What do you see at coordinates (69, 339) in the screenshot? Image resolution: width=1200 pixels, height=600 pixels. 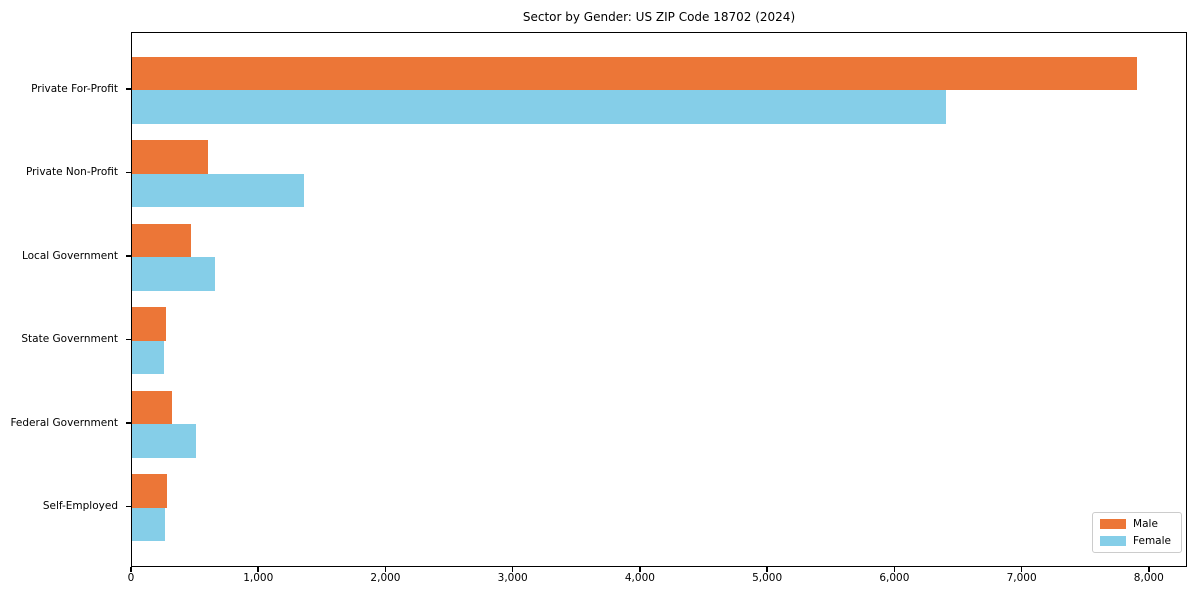 I see `ytick-label-state-government: State Government` at bounding box center [69, 339].